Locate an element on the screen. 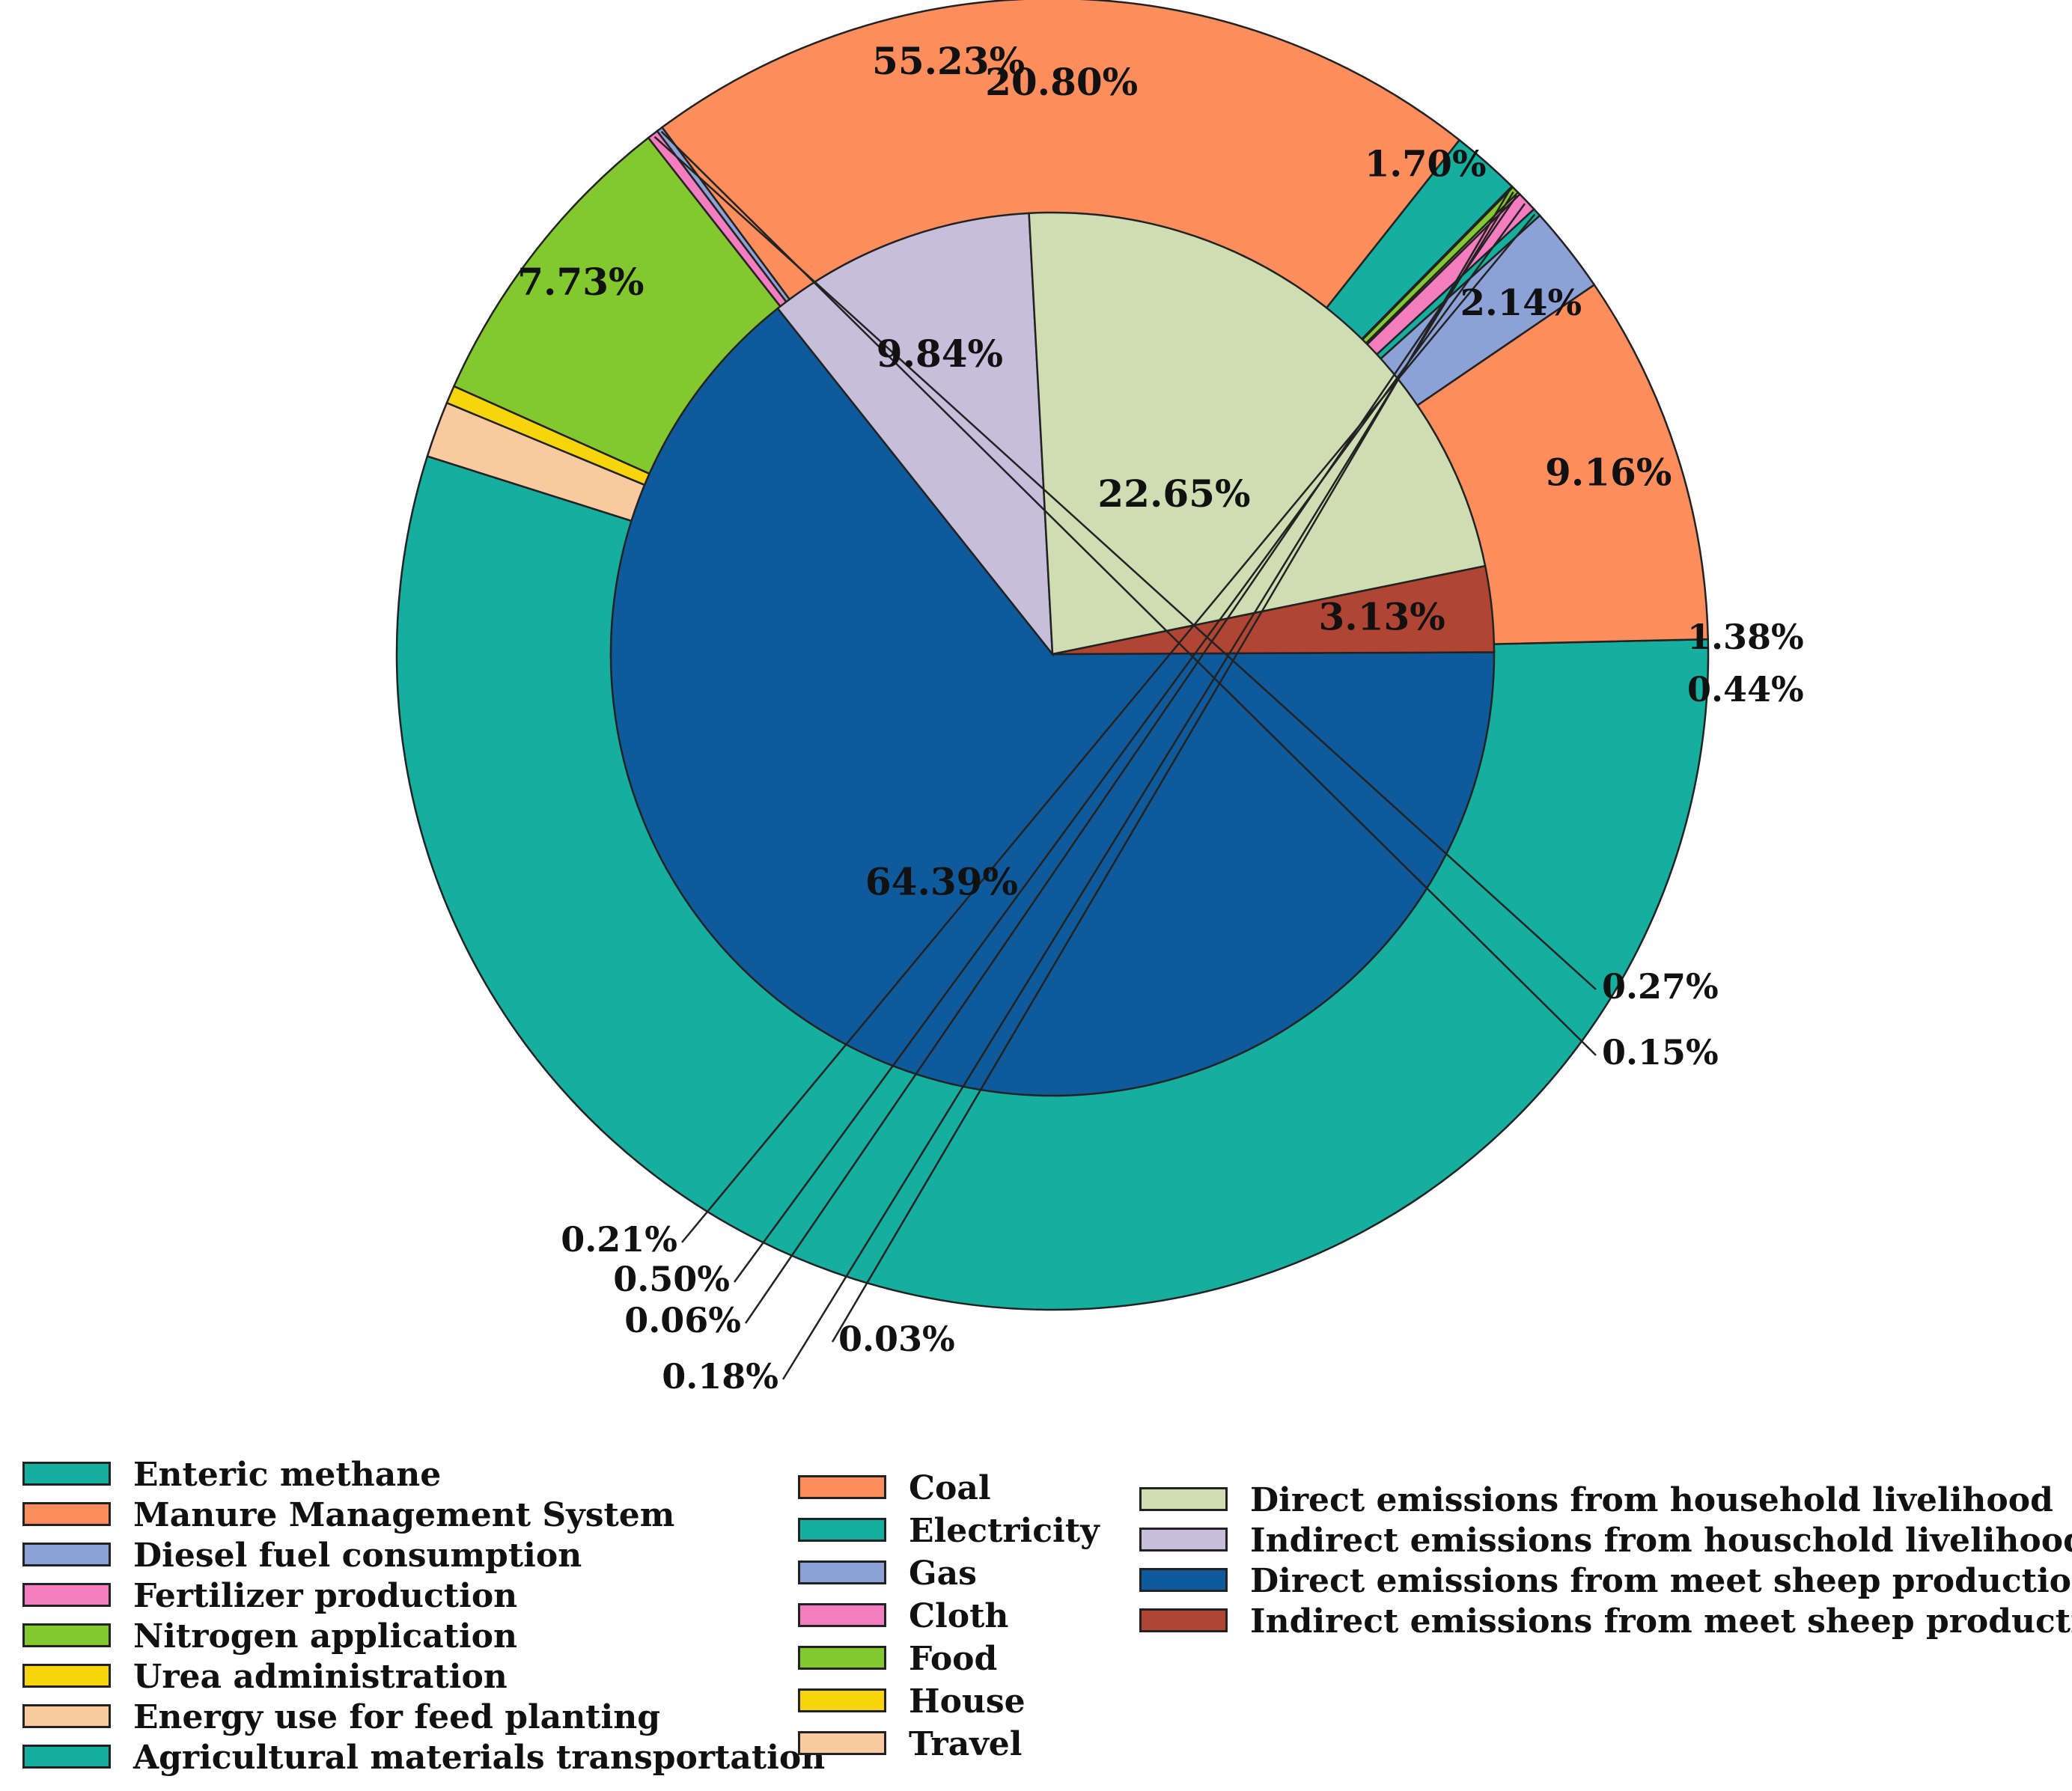 The width and height of the screenshot is (2072, 1791). outer-label-house: 0.03% is located at coordinates (896, 1339).